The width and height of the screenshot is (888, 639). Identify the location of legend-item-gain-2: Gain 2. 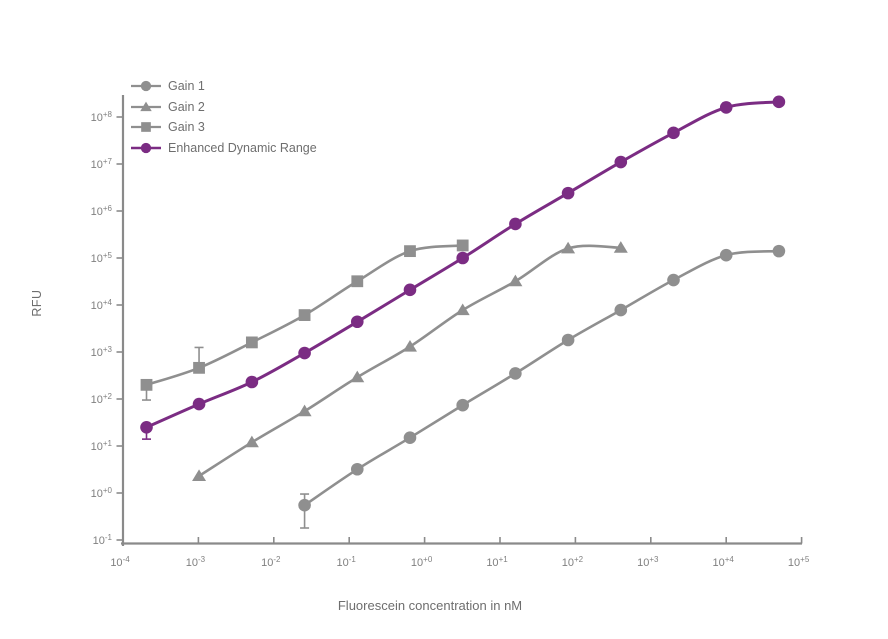
(223, 107).